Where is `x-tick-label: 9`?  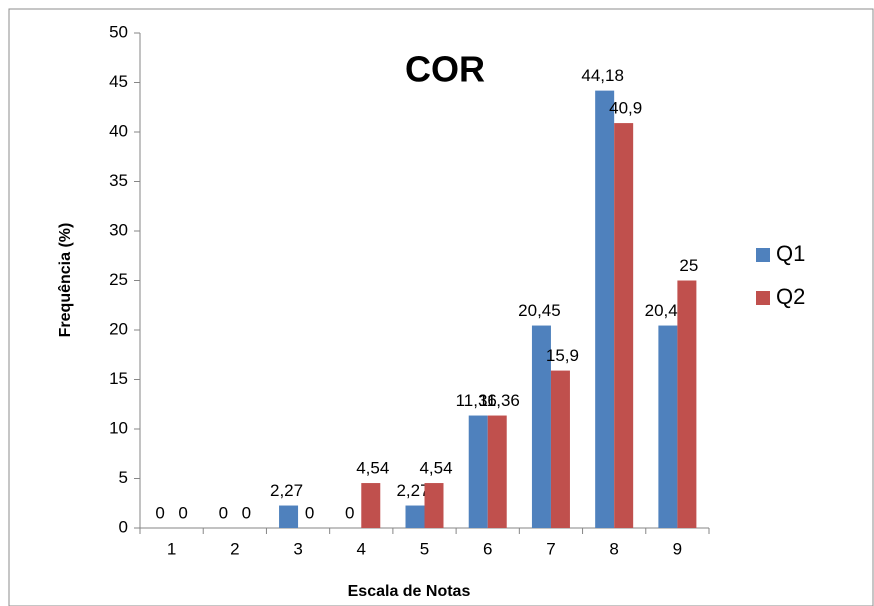 x-tick-label: 9 is located at coordinates (677, 548).